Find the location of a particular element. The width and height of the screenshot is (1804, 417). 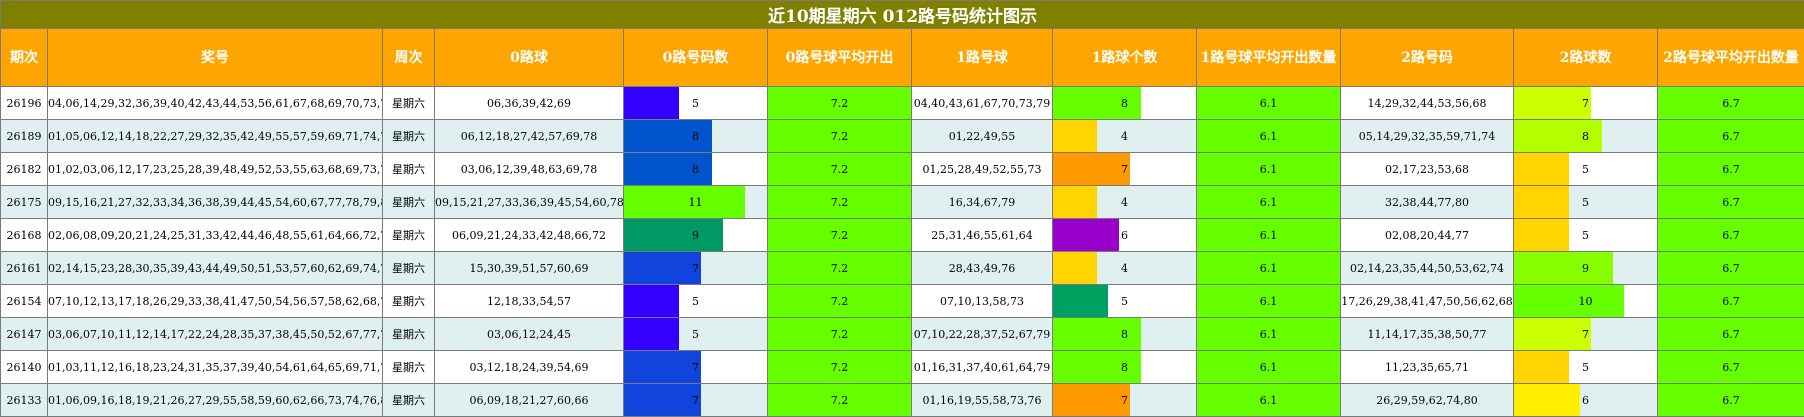

r2-count-cell-value: 10 is located at coordinates (1585, 301).